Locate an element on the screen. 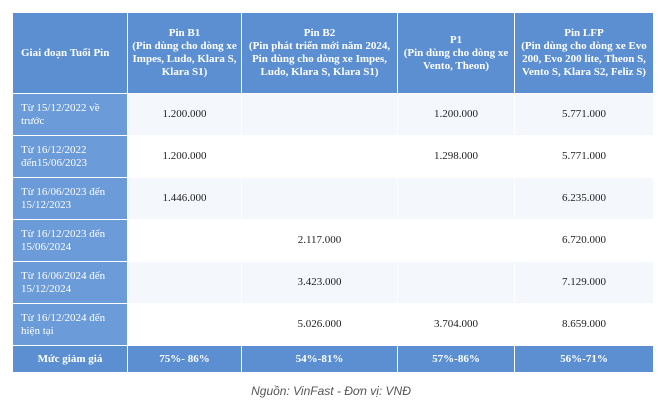  cell-lfp: 6.235.000 is located at coordinates (584, 198).